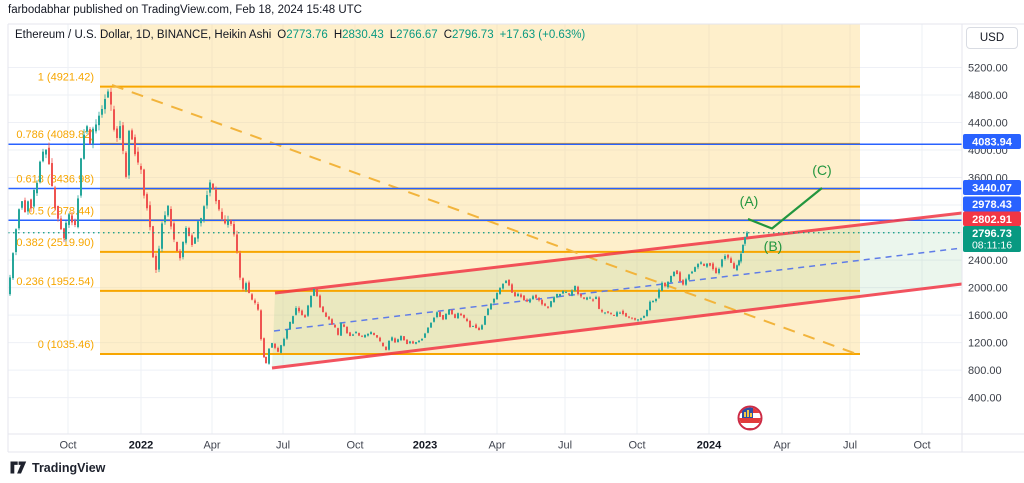 This screenshot has width=1024, height=483. I want to click on ohlc-value: 2830.43, so click(363, 35).